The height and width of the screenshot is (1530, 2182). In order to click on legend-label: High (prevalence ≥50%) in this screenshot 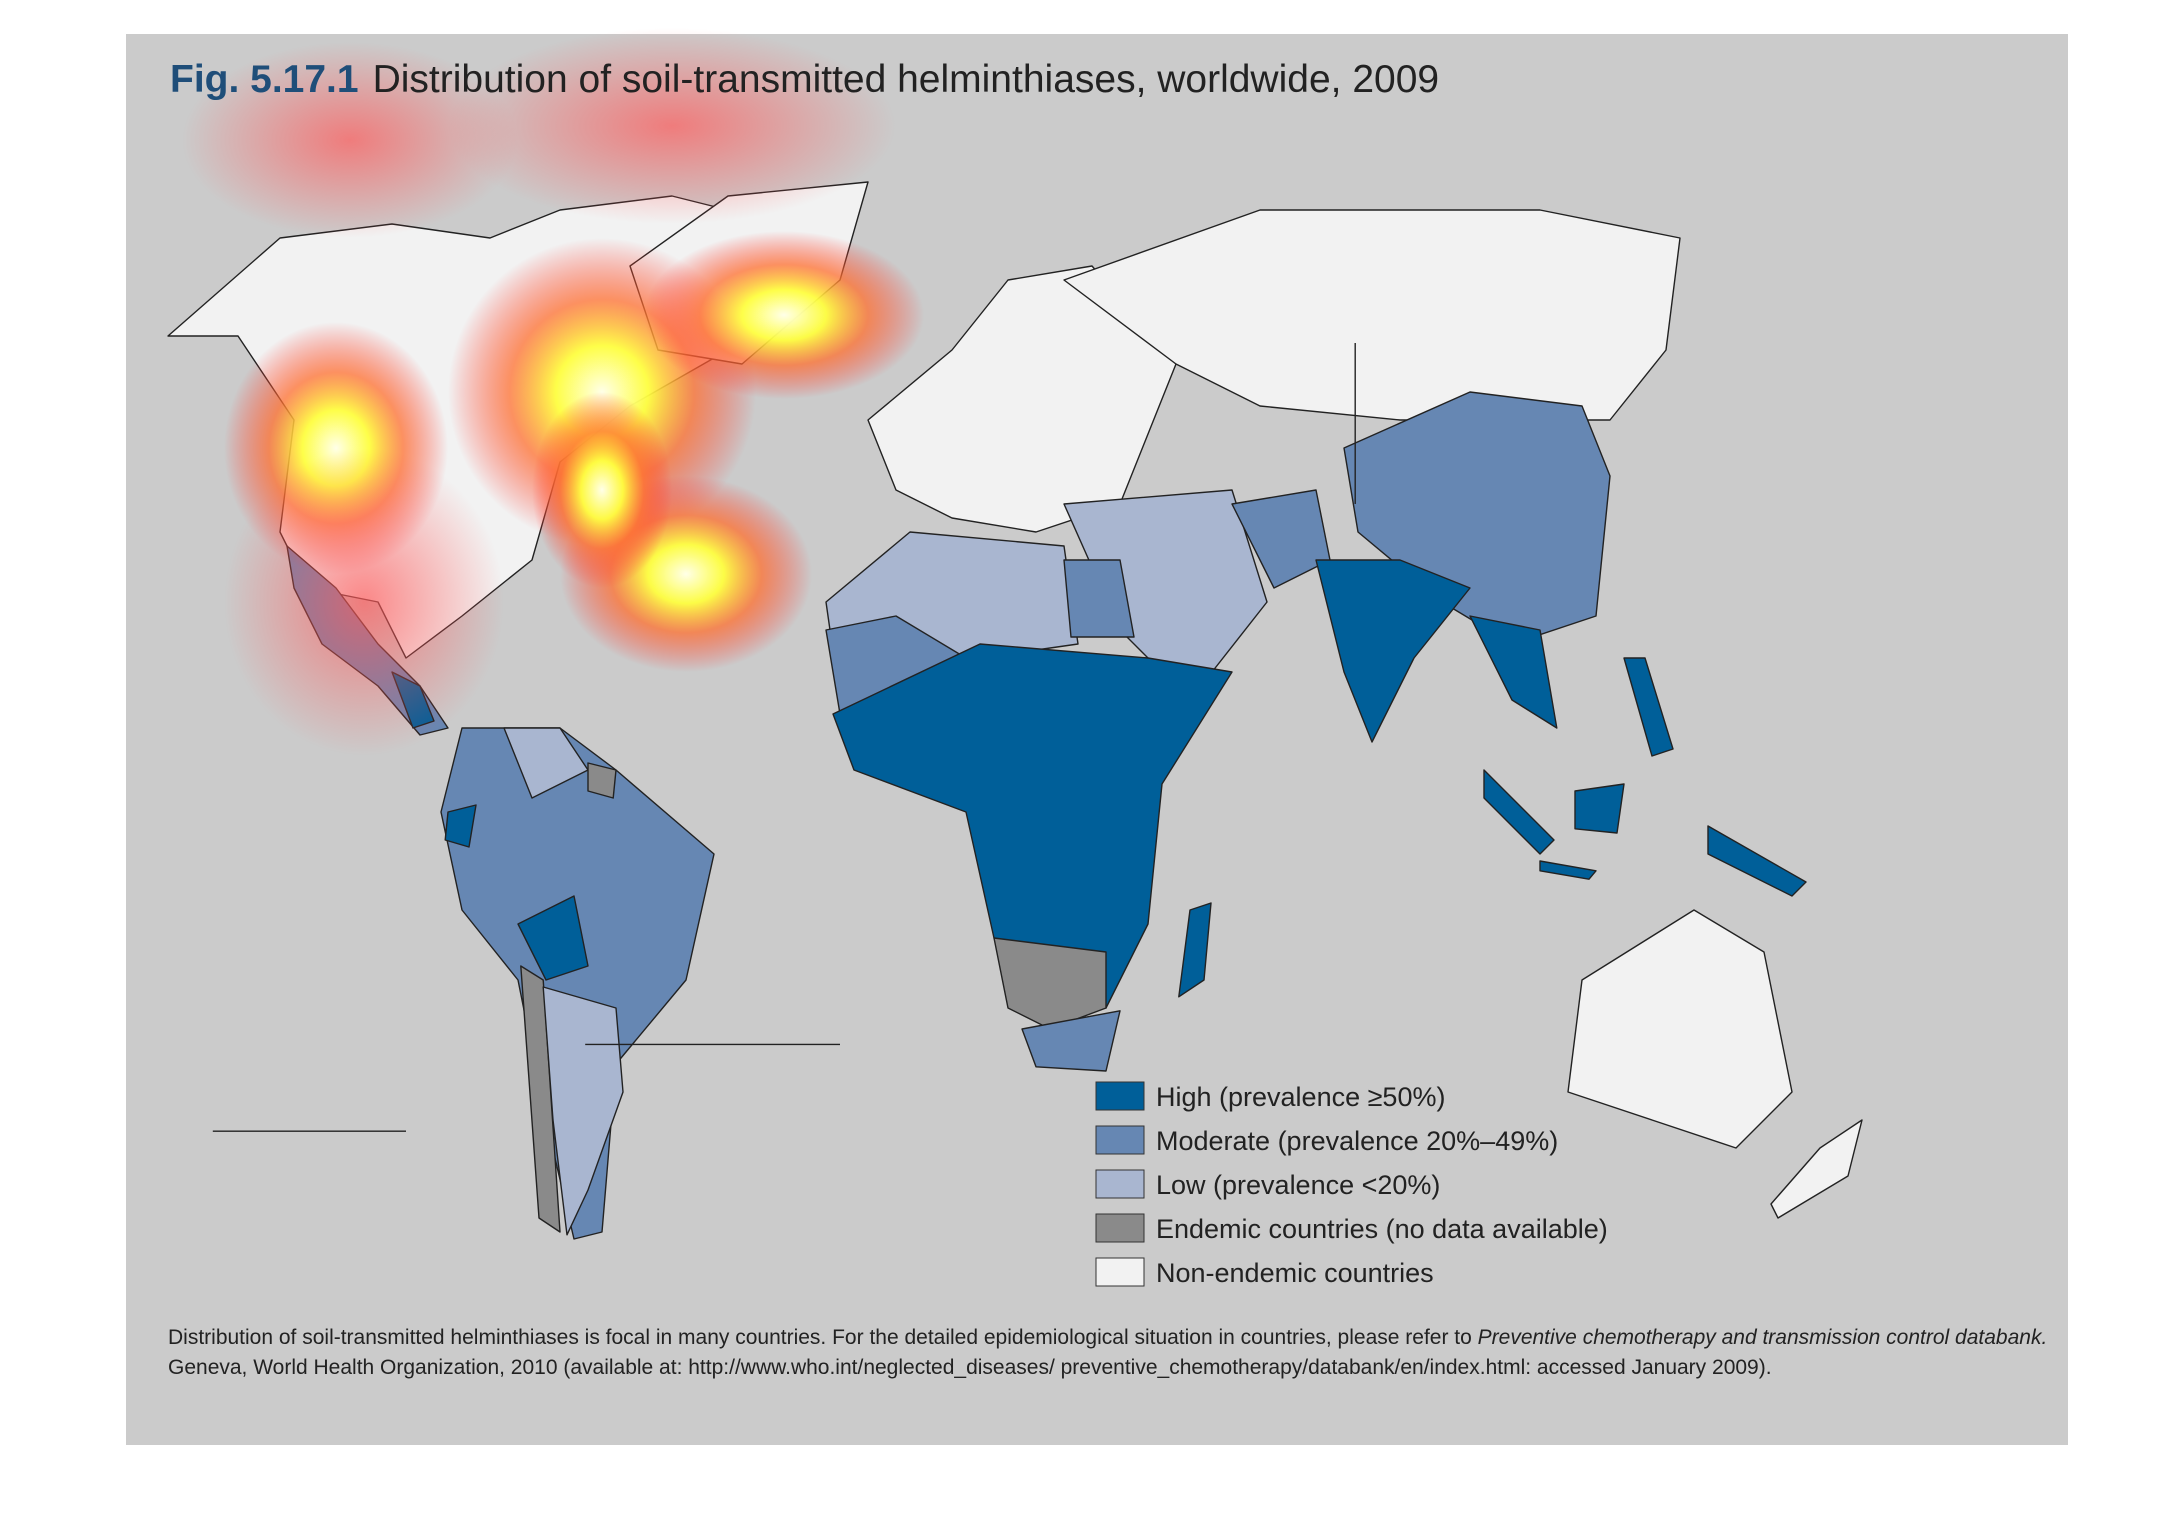, I will do `click(1300, 1097)`.